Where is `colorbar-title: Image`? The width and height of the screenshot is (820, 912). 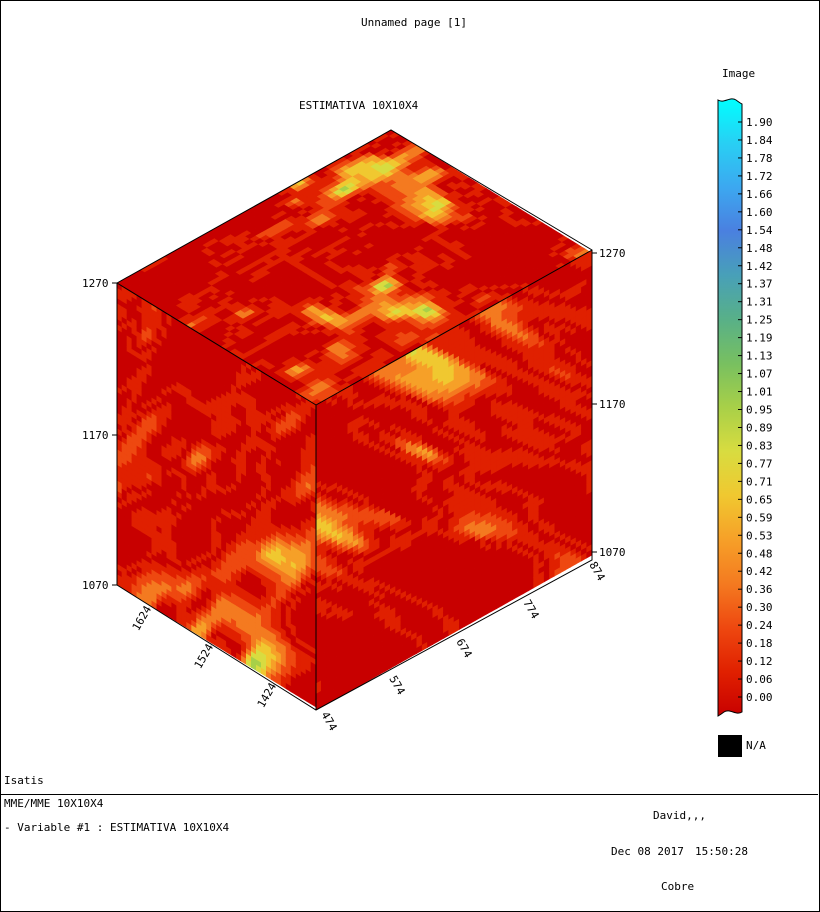
colorbar-title: Image is located at coordinates (739, 73).